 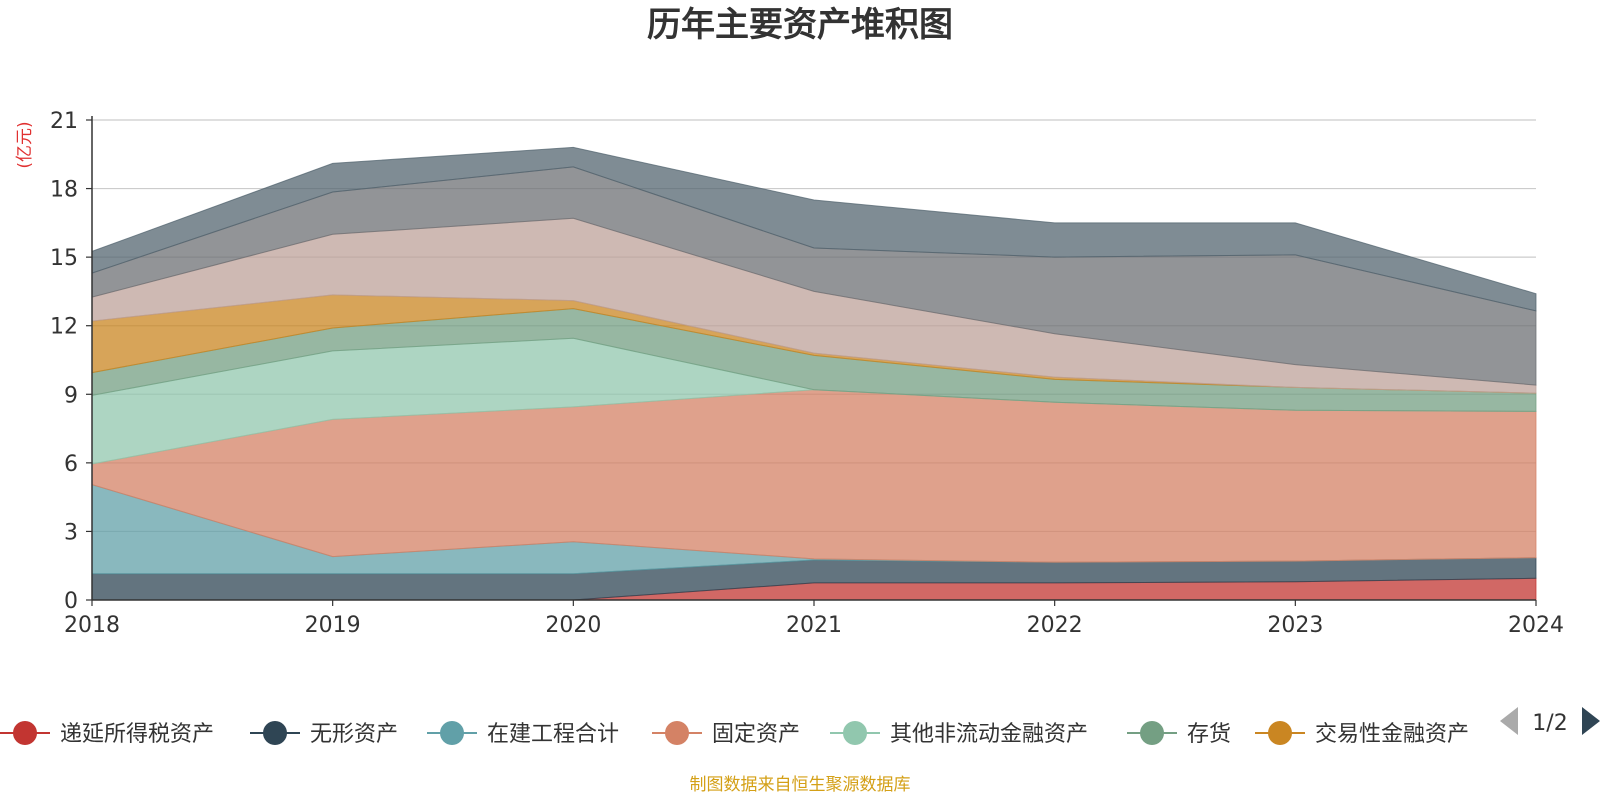 What do you see at coordinates (814, 625) in the screenshot?
I see `x-tick-label: 2021` at bounding box center [814, 625].